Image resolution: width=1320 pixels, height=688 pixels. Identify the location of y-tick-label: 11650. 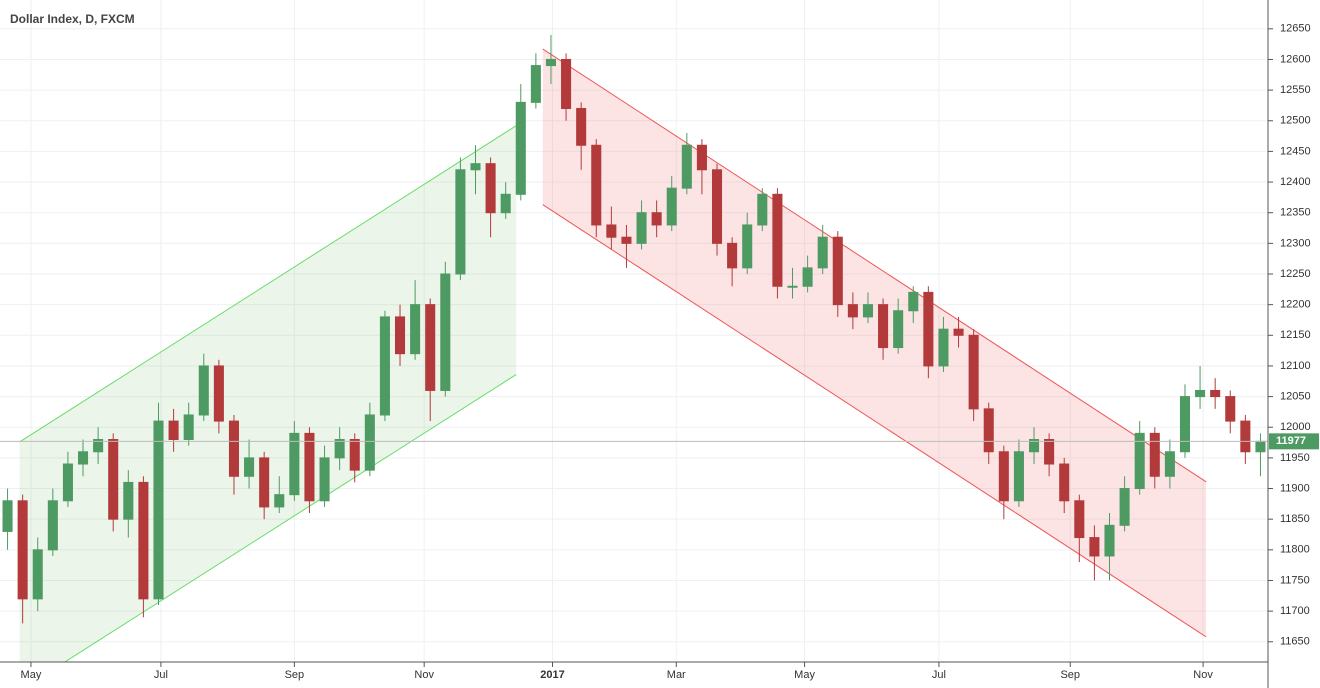
(1295, 642).